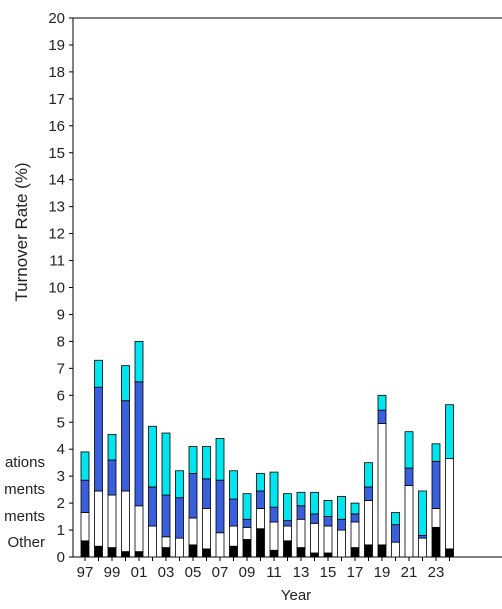  Describe the element at coordinates (61, 395) in the screenshot. I see `y-tick-label: 6` at that location.